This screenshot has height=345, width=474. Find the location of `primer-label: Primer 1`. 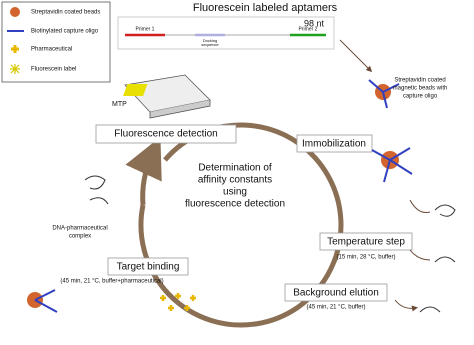

primer-label: Primer 1 is located at coordinates (145, 29).